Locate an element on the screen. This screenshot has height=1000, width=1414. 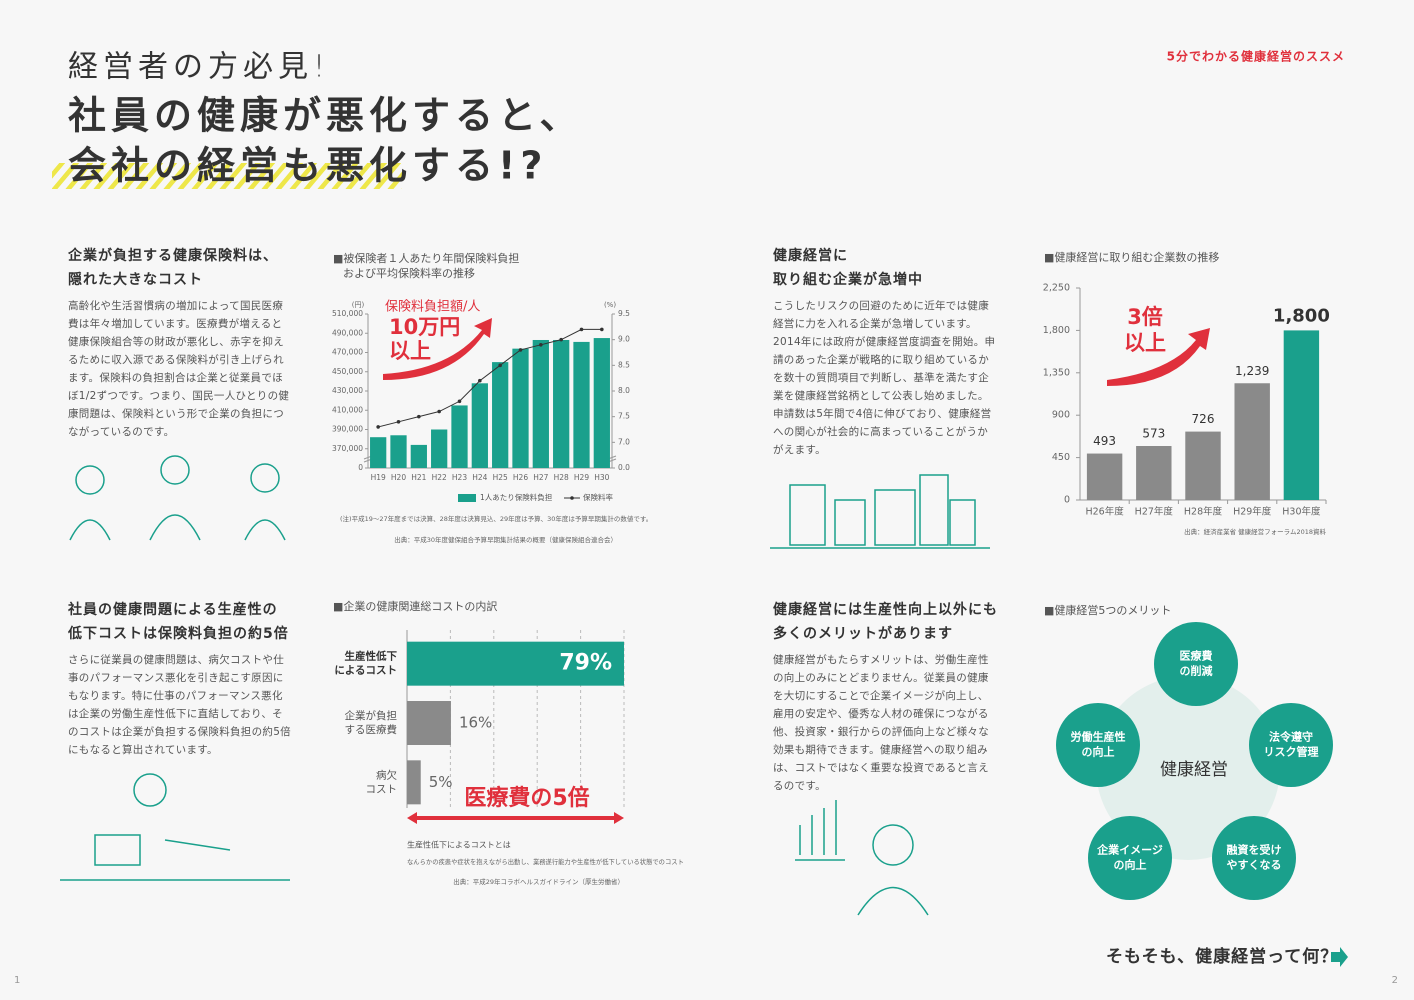
section-heading: 隠れた大きなコスト is located at coordinates (135, 279).